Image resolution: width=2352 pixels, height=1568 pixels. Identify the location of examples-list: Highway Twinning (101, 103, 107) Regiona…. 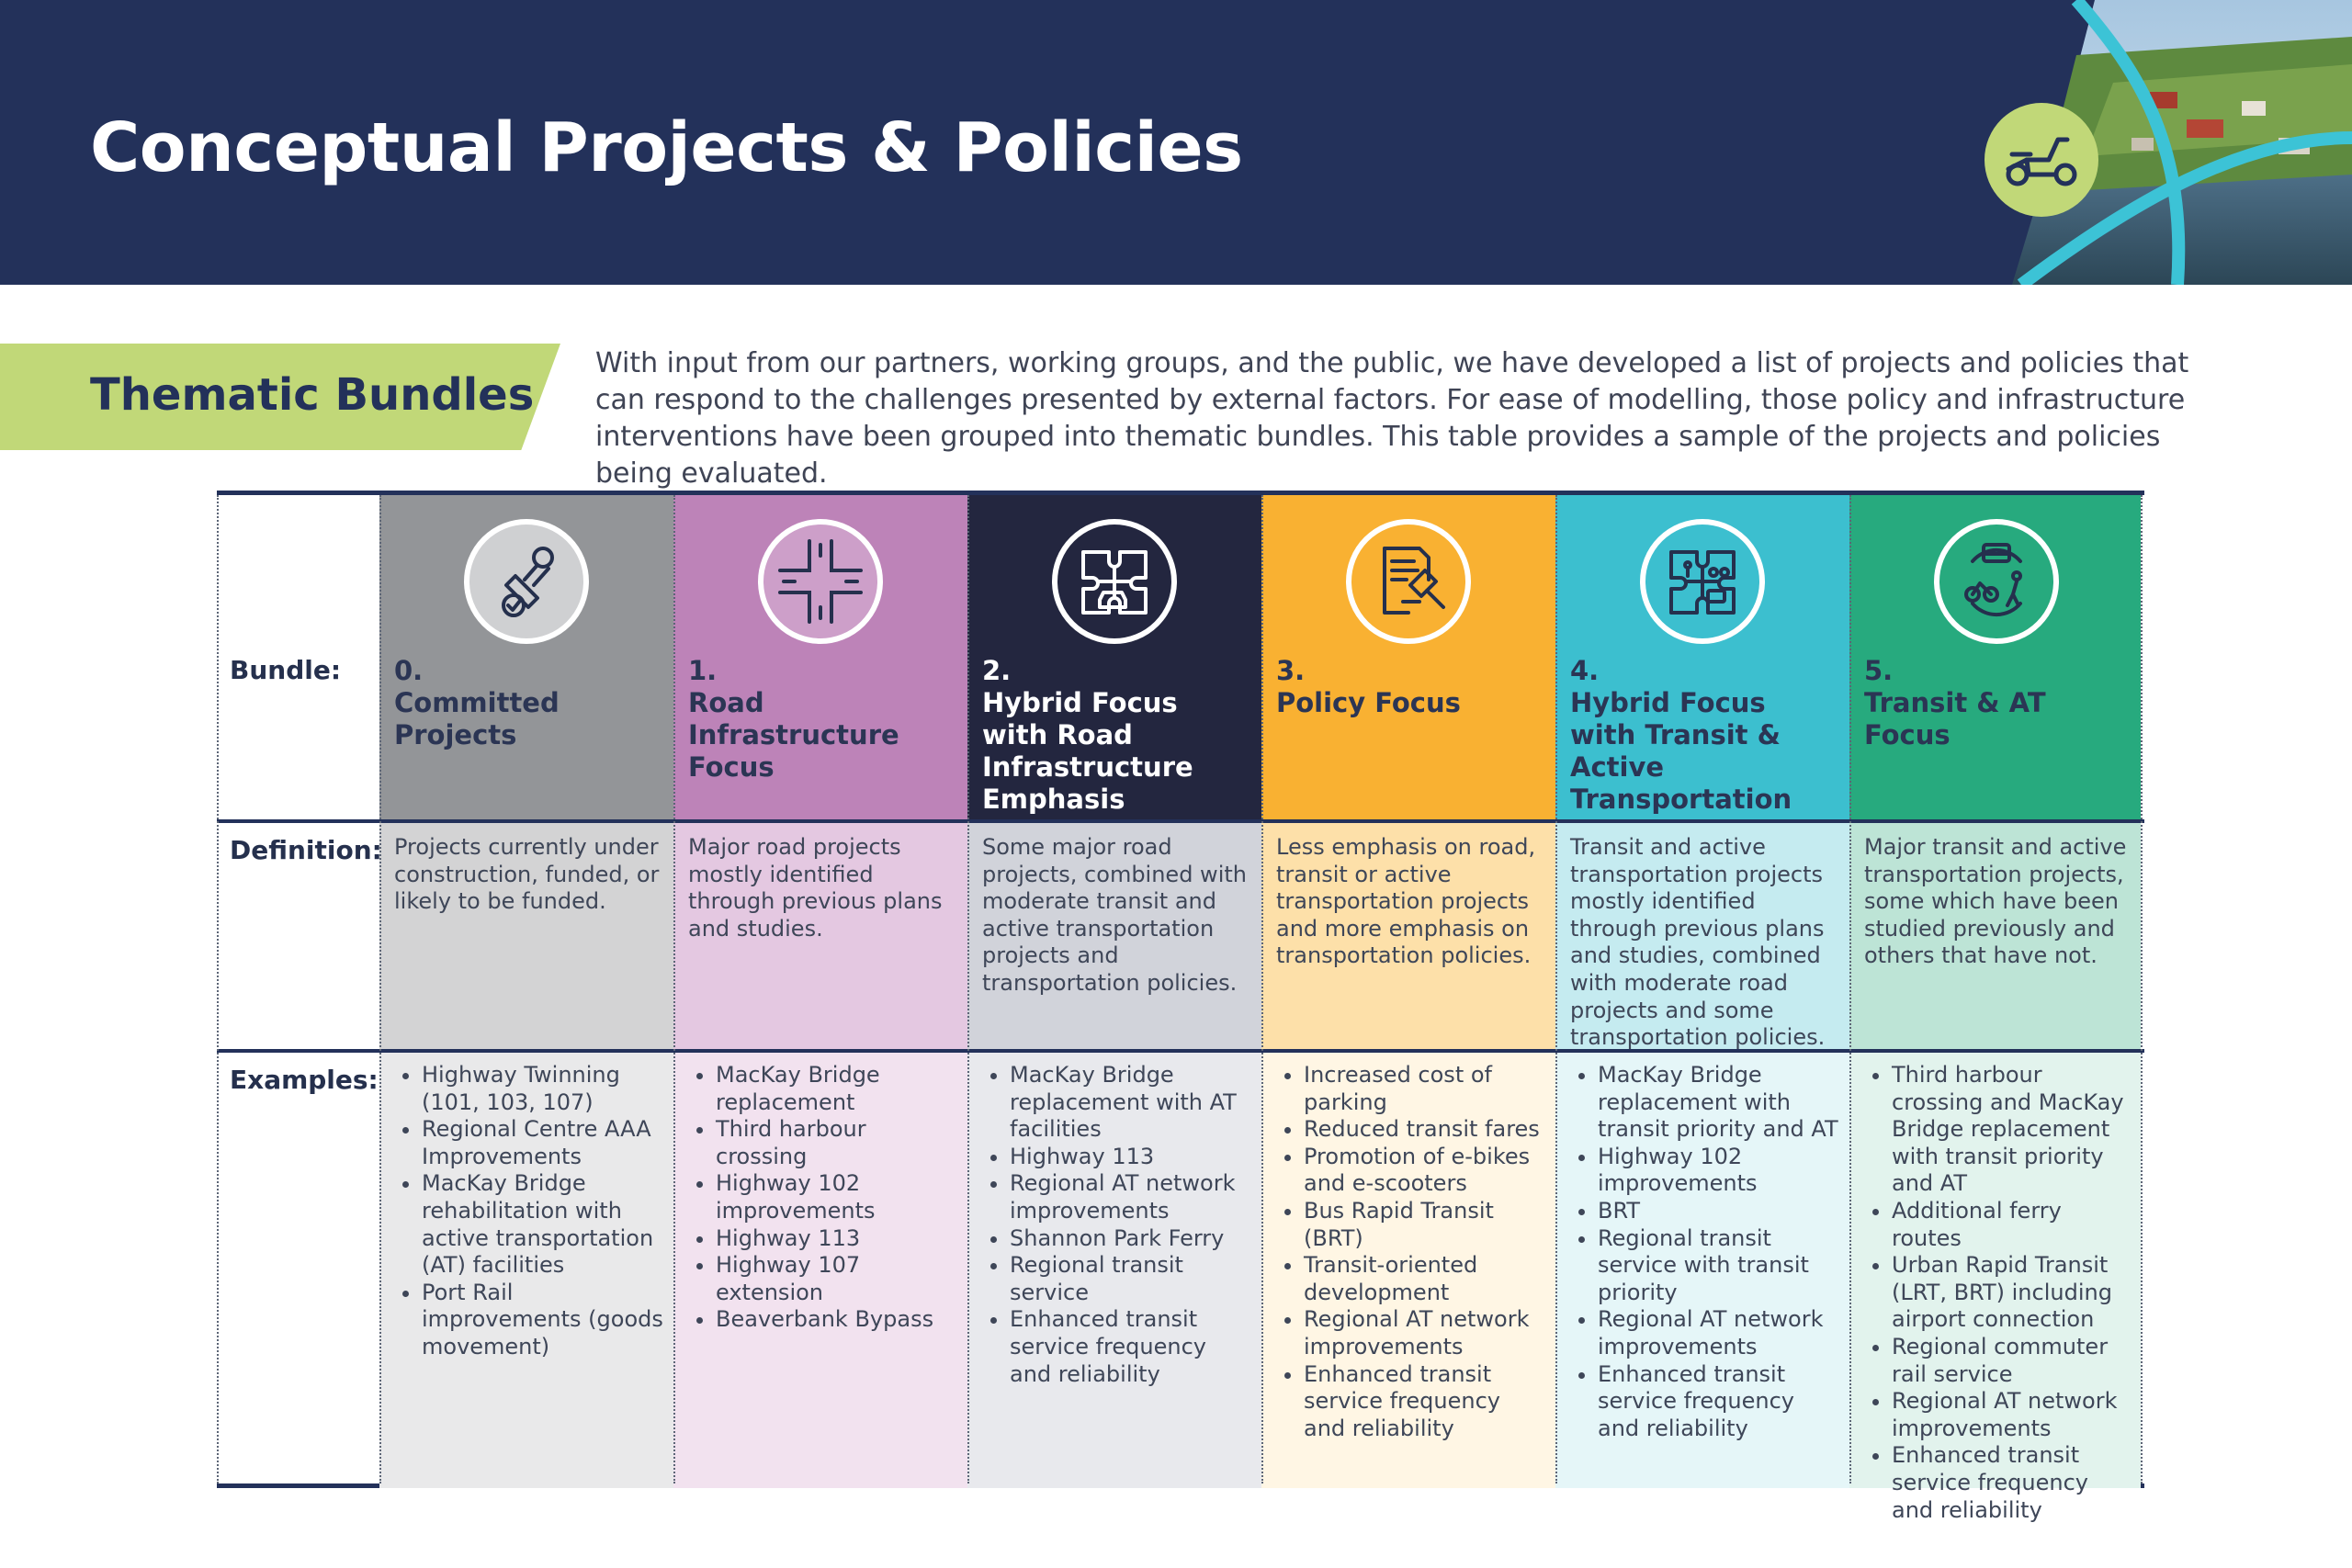
(530, 1211).